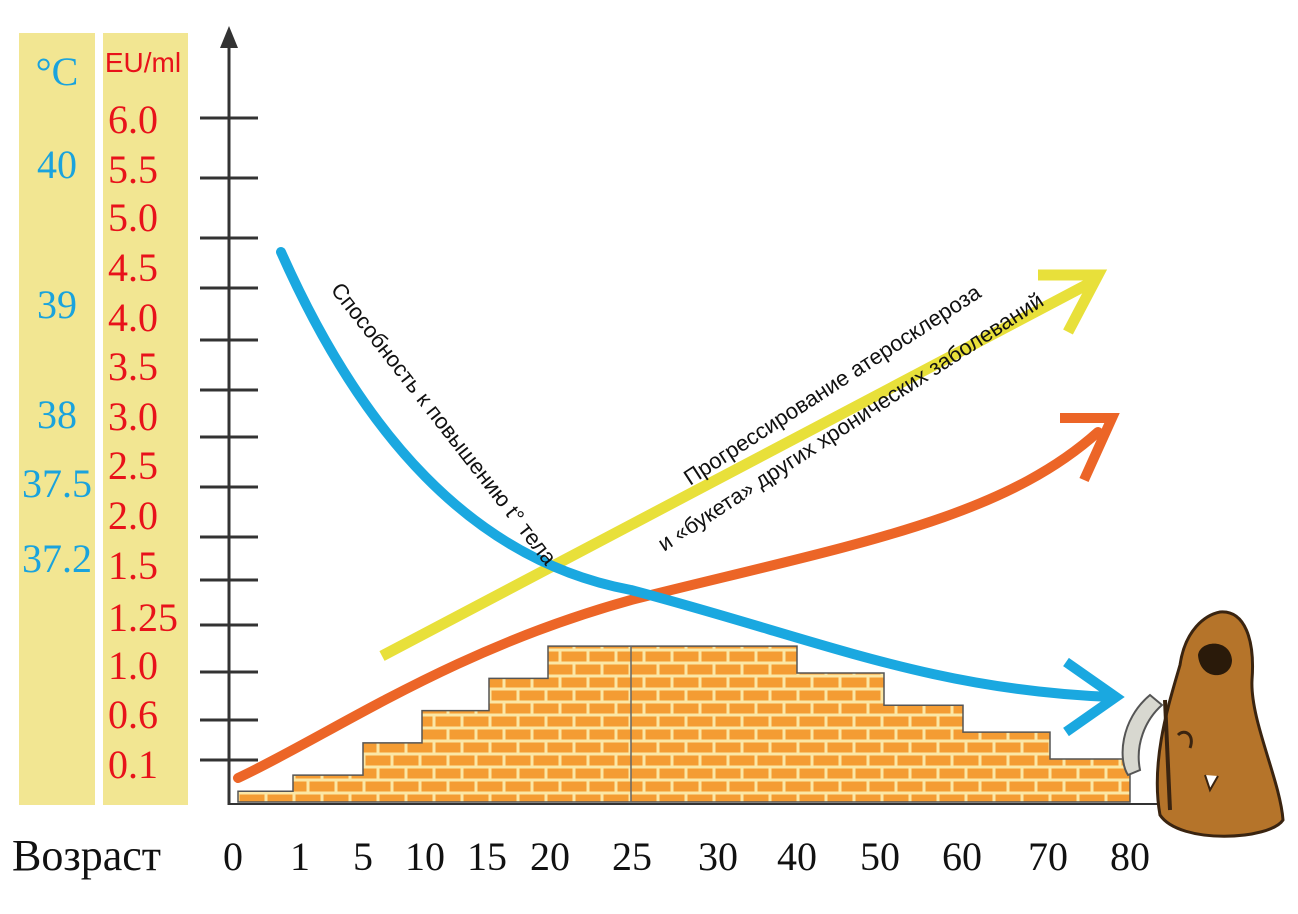 Image resolution: width=1298 pixels, height=914 pixels. What do you see at coordinates (300, 856) in the screenshot?
I see `x-tick-label: 1` at bounding box center [300, 856].